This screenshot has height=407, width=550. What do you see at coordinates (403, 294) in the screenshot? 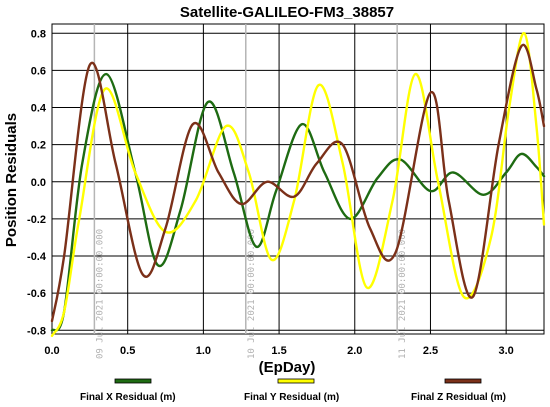
I see `date-marker-label: 11 Jul 2021 00:00:00.000` at bounding box center [403, 294].